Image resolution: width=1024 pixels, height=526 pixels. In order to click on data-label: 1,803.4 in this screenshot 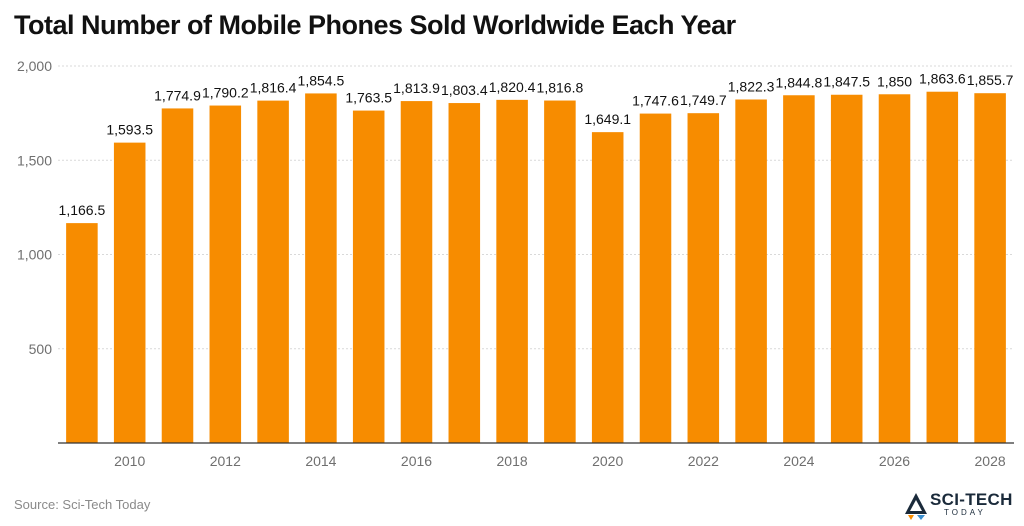, I will do `click(464, 90)`.